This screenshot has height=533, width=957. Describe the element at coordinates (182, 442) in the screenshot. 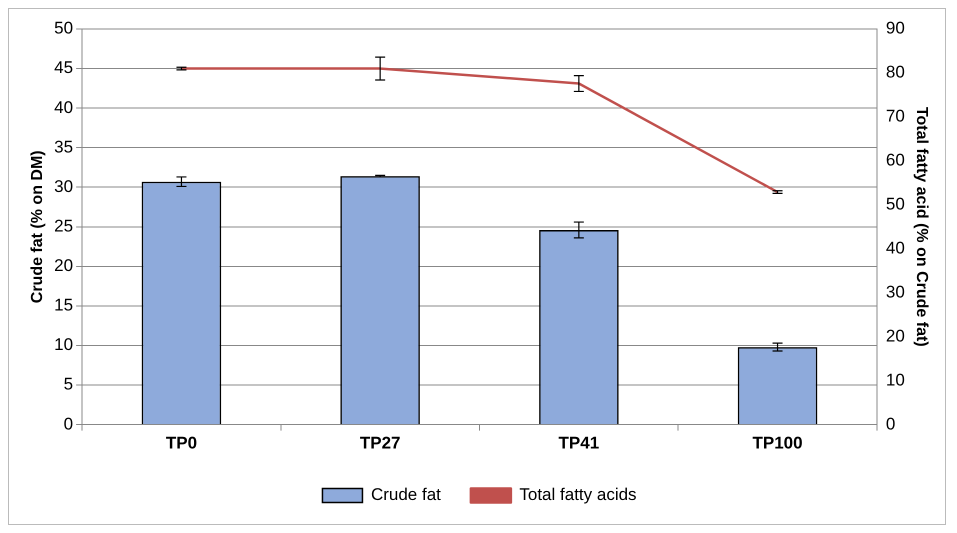

I see `x-tick-label: TP0` at that location.